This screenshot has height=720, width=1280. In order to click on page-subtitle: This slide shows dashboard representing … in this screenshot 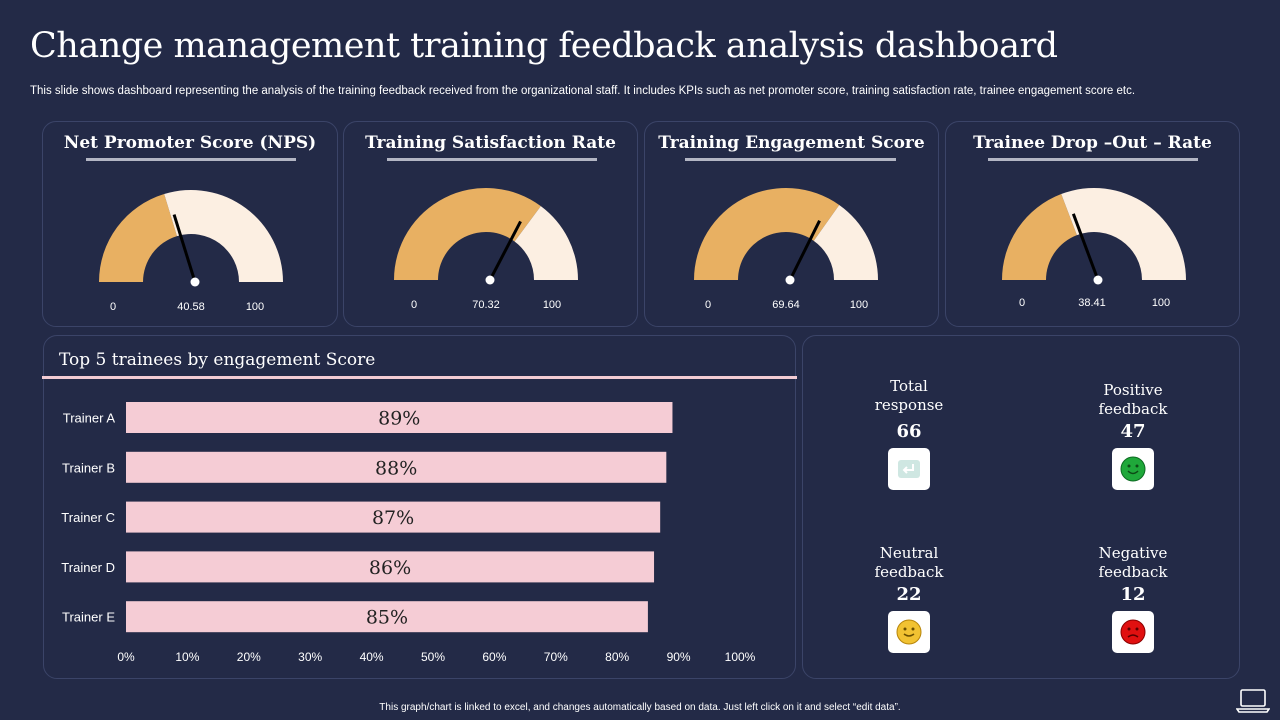, I will do `click(583, 91)`.